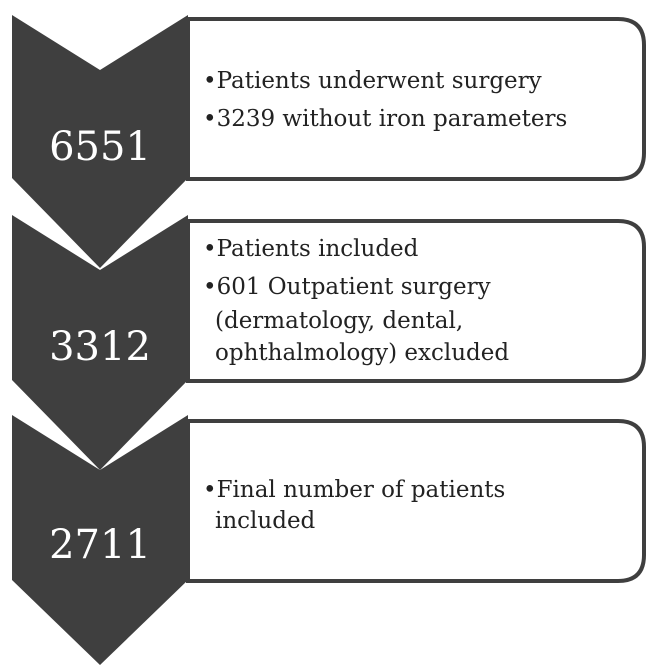 Image resolution: width=649 pixels, height=667 pixels. What do you see at coordinates (347, 287) in the screenshot?
I see `step-text: •601 Outpatient surgery` at bounding box center [347, 287].